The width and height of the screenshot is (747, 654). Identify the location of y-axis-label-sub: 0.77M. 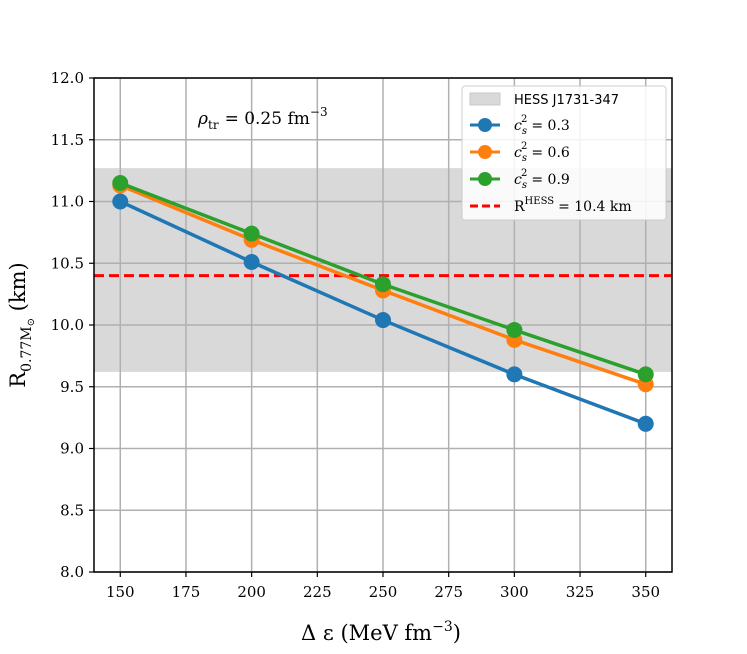
(27, 349).